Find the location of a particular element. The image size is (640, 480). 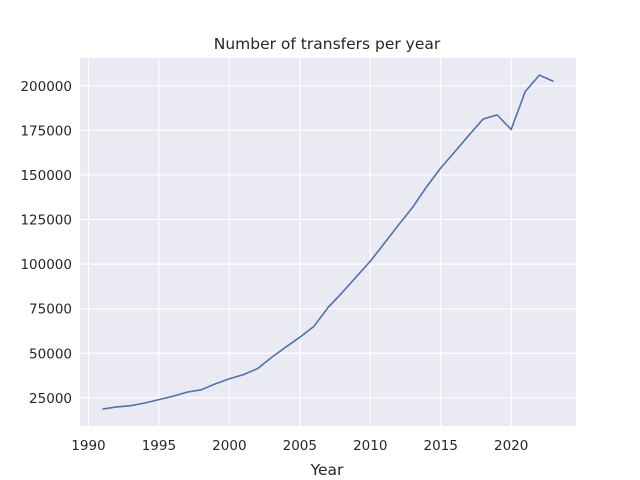

y-tick-label: 200000 is located at coordinates (46, 87).